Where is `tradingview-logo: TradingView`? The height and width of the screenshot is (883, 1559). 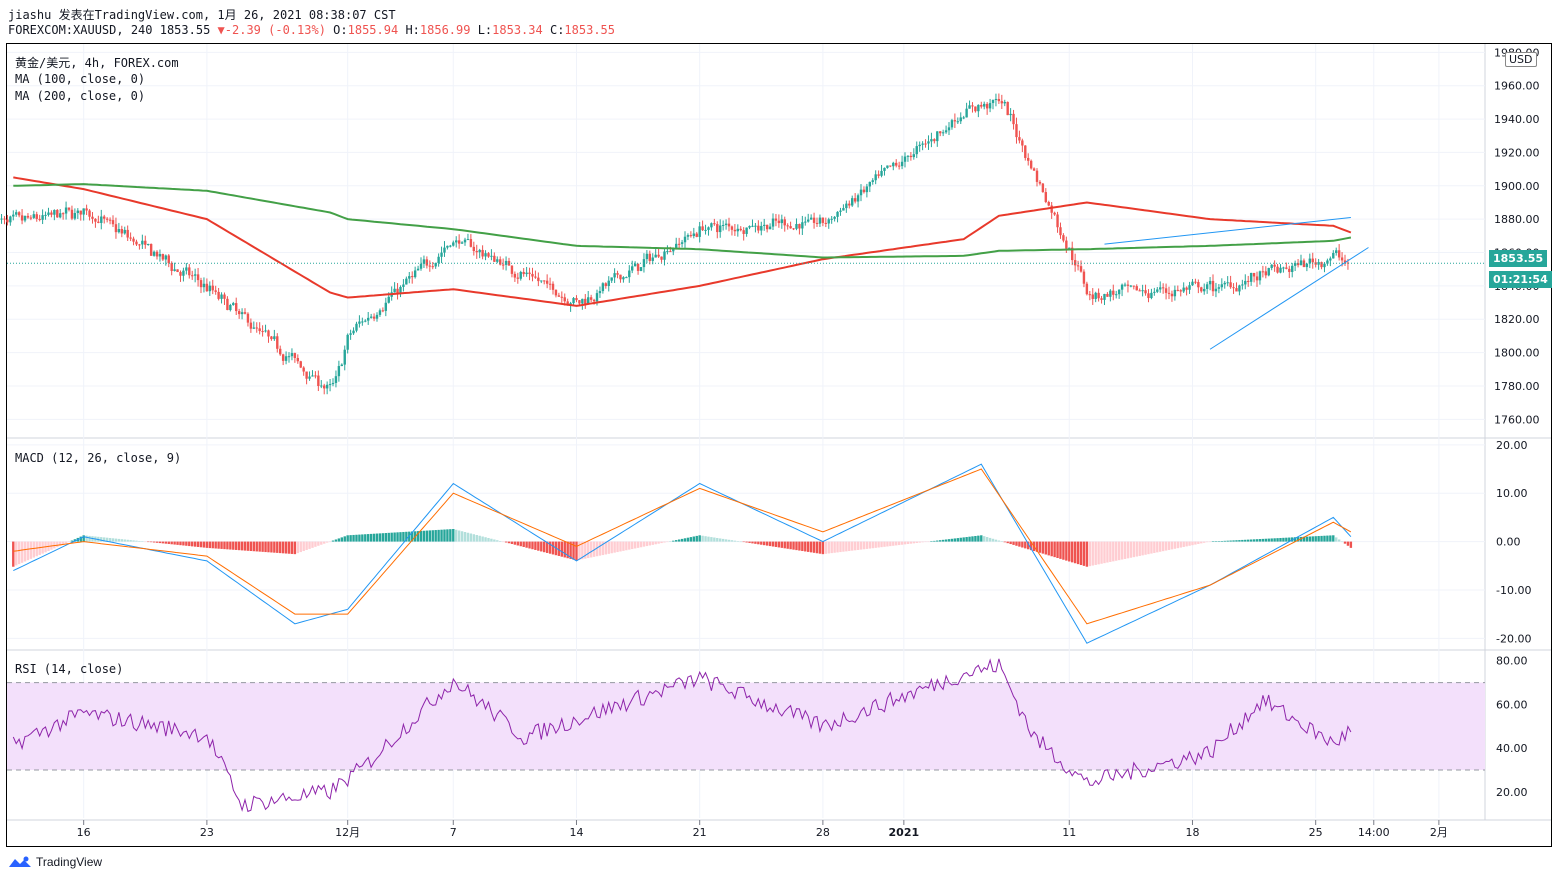 tradingview-logo: TradingView is located at coordinates (55, 862).